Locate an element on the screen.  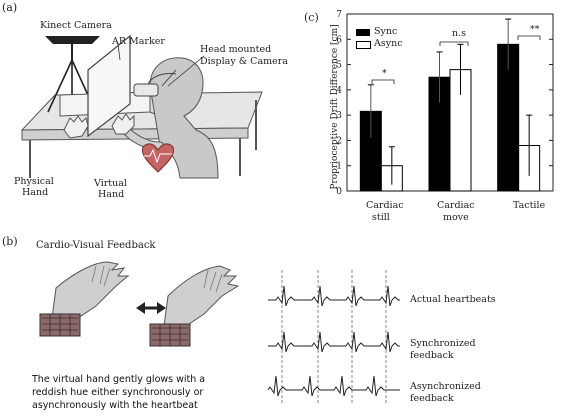
asynchronized-feedback-trace is located at coordinates (333, 386).